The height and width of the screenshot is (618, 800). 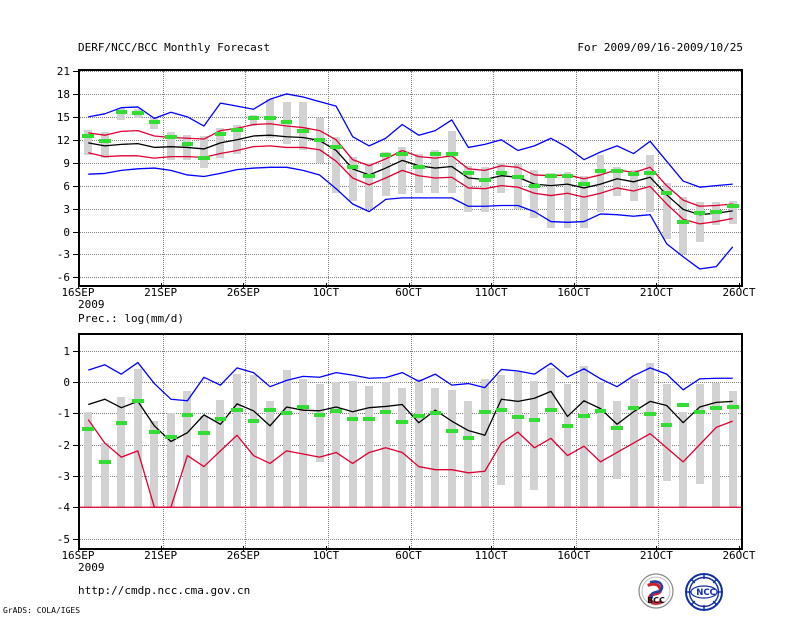 I want to click on y-axis-tick-label: -4, so click(x=63, y=508).